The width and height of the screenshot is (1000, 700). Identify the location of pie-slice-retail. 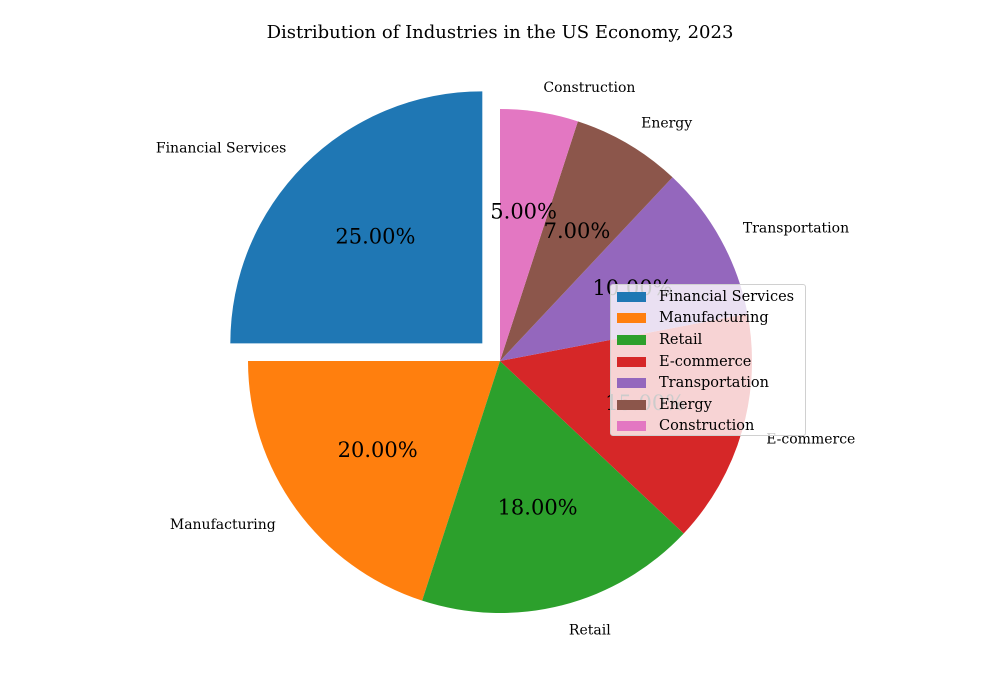
(553, 487).